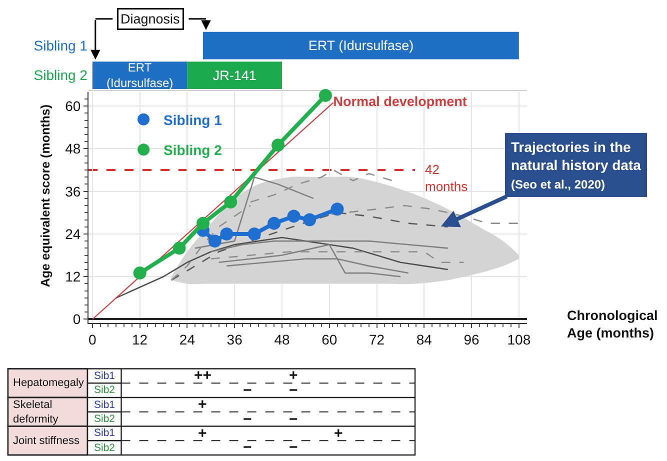  I want to click on y-tick-label: 48, so click(73, 148).